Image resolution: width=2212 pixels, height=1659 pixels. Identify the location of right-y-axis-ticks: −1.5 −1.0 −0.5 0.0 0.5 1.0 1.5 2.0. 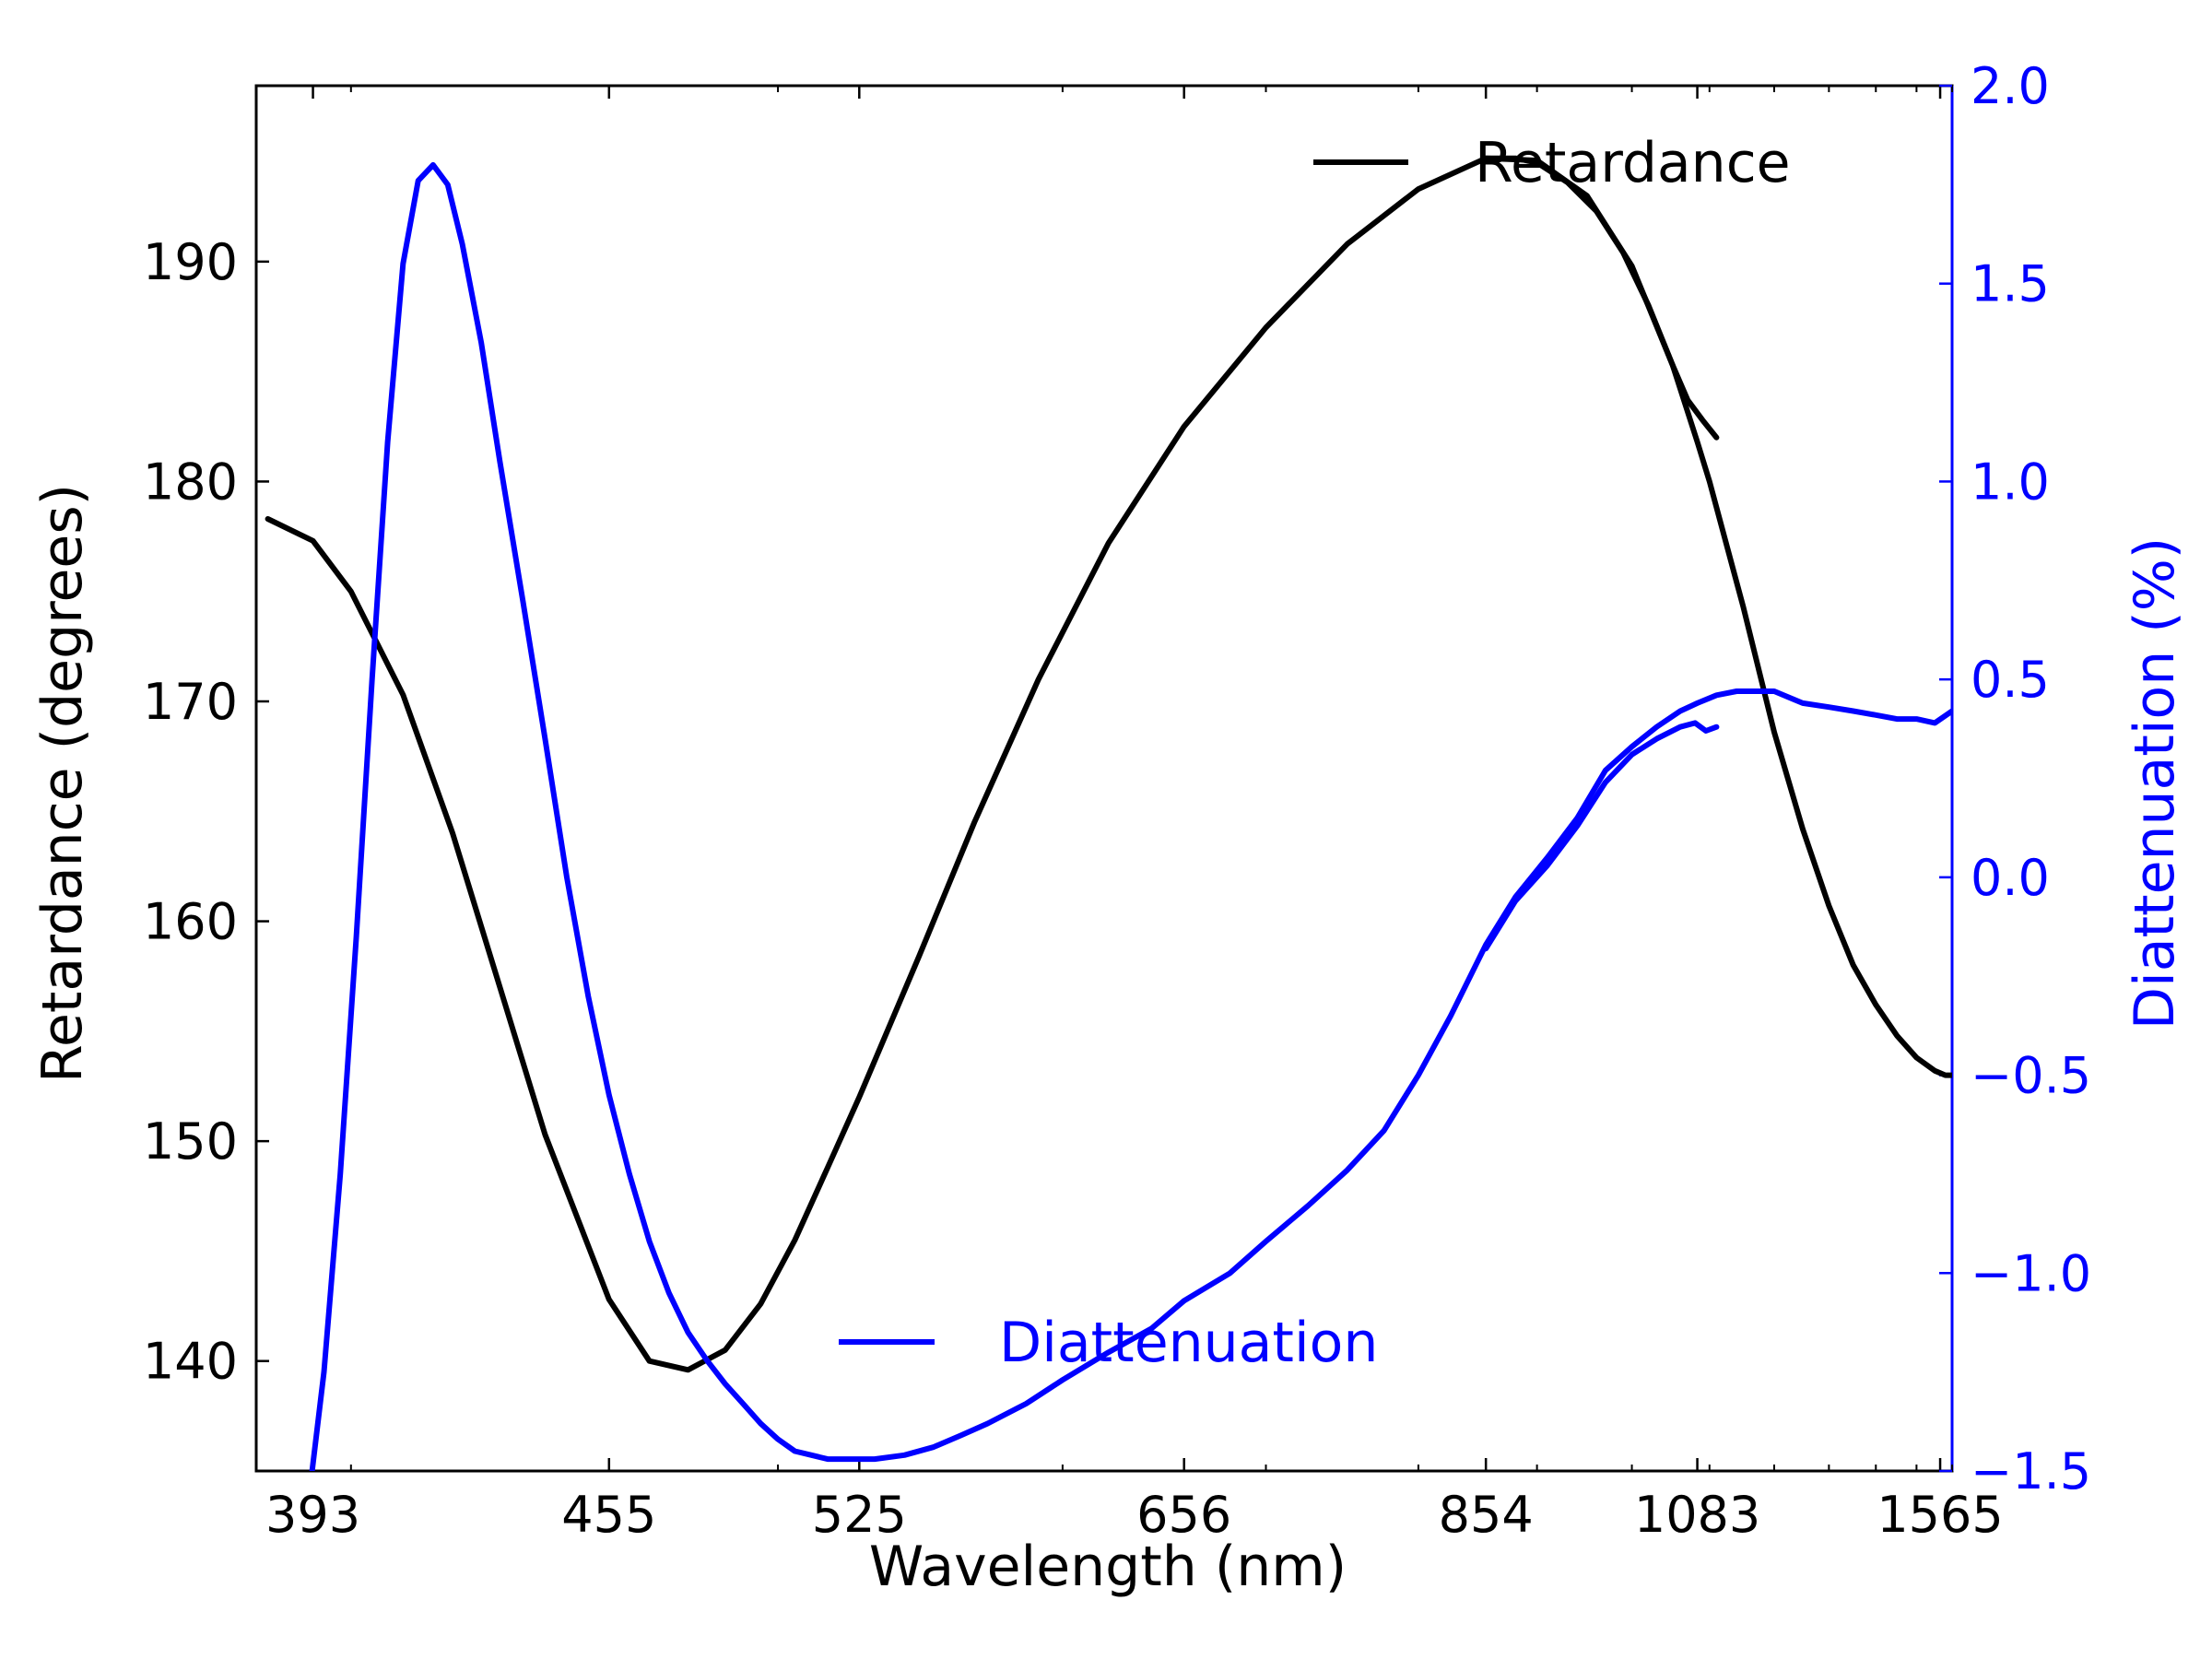
(2015, 778).